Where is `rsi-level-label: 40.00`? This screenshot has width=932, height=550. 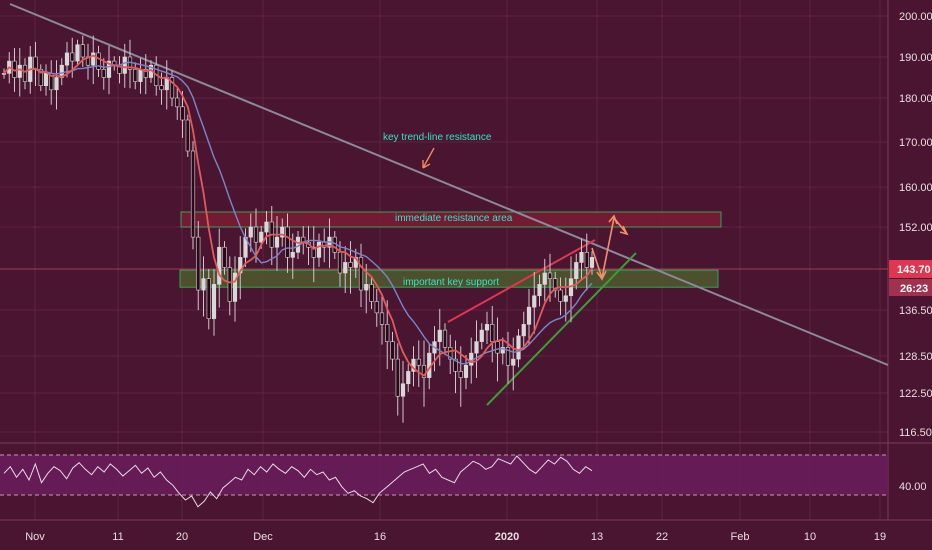 rsi-level-label: 40.00 is located at coordinates (913, 487).